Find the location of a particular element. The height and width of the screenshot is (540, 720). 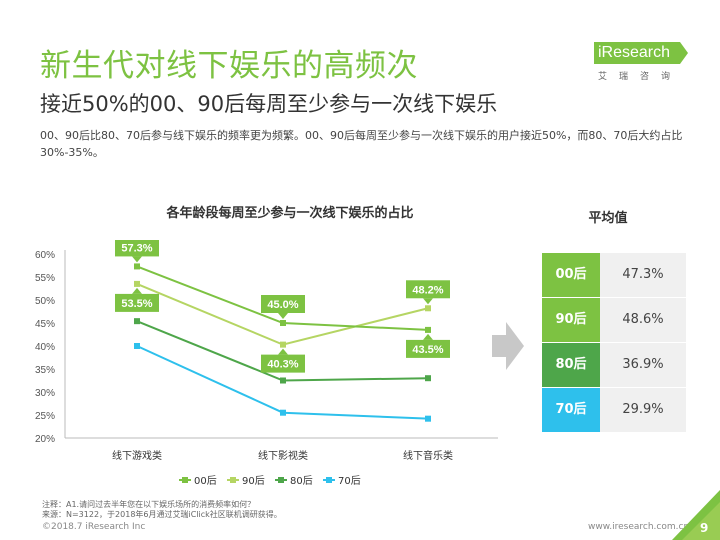

x-tick-label: 线下音乐类 is located at coordinates (428, 455).